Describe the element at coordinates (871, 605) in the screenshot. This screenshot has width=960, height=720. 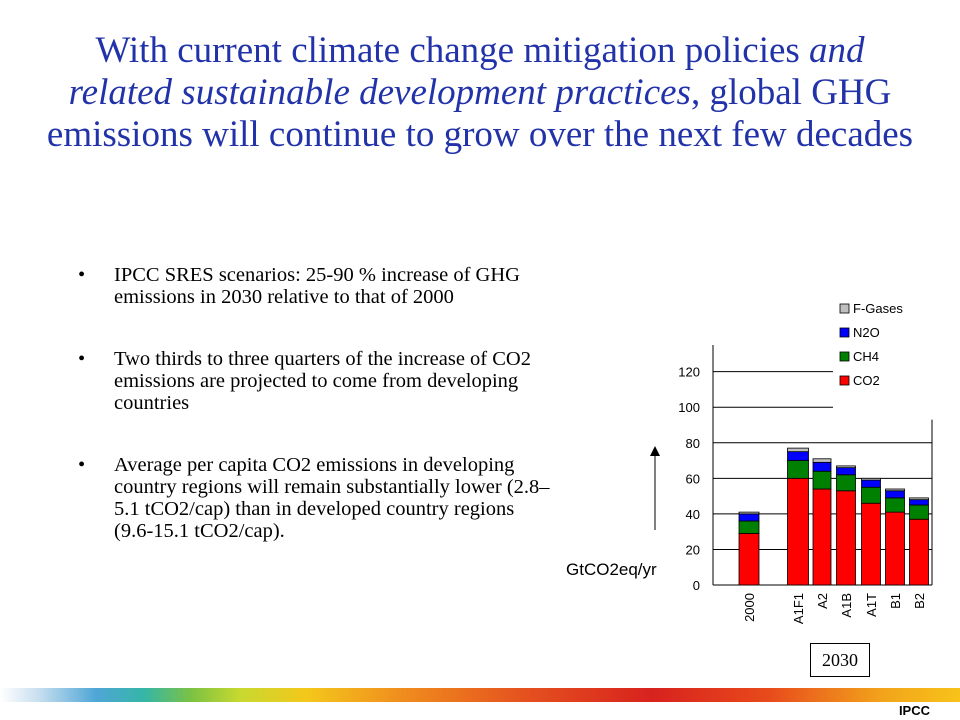
I see `x-tick-label: A1T` at that location.